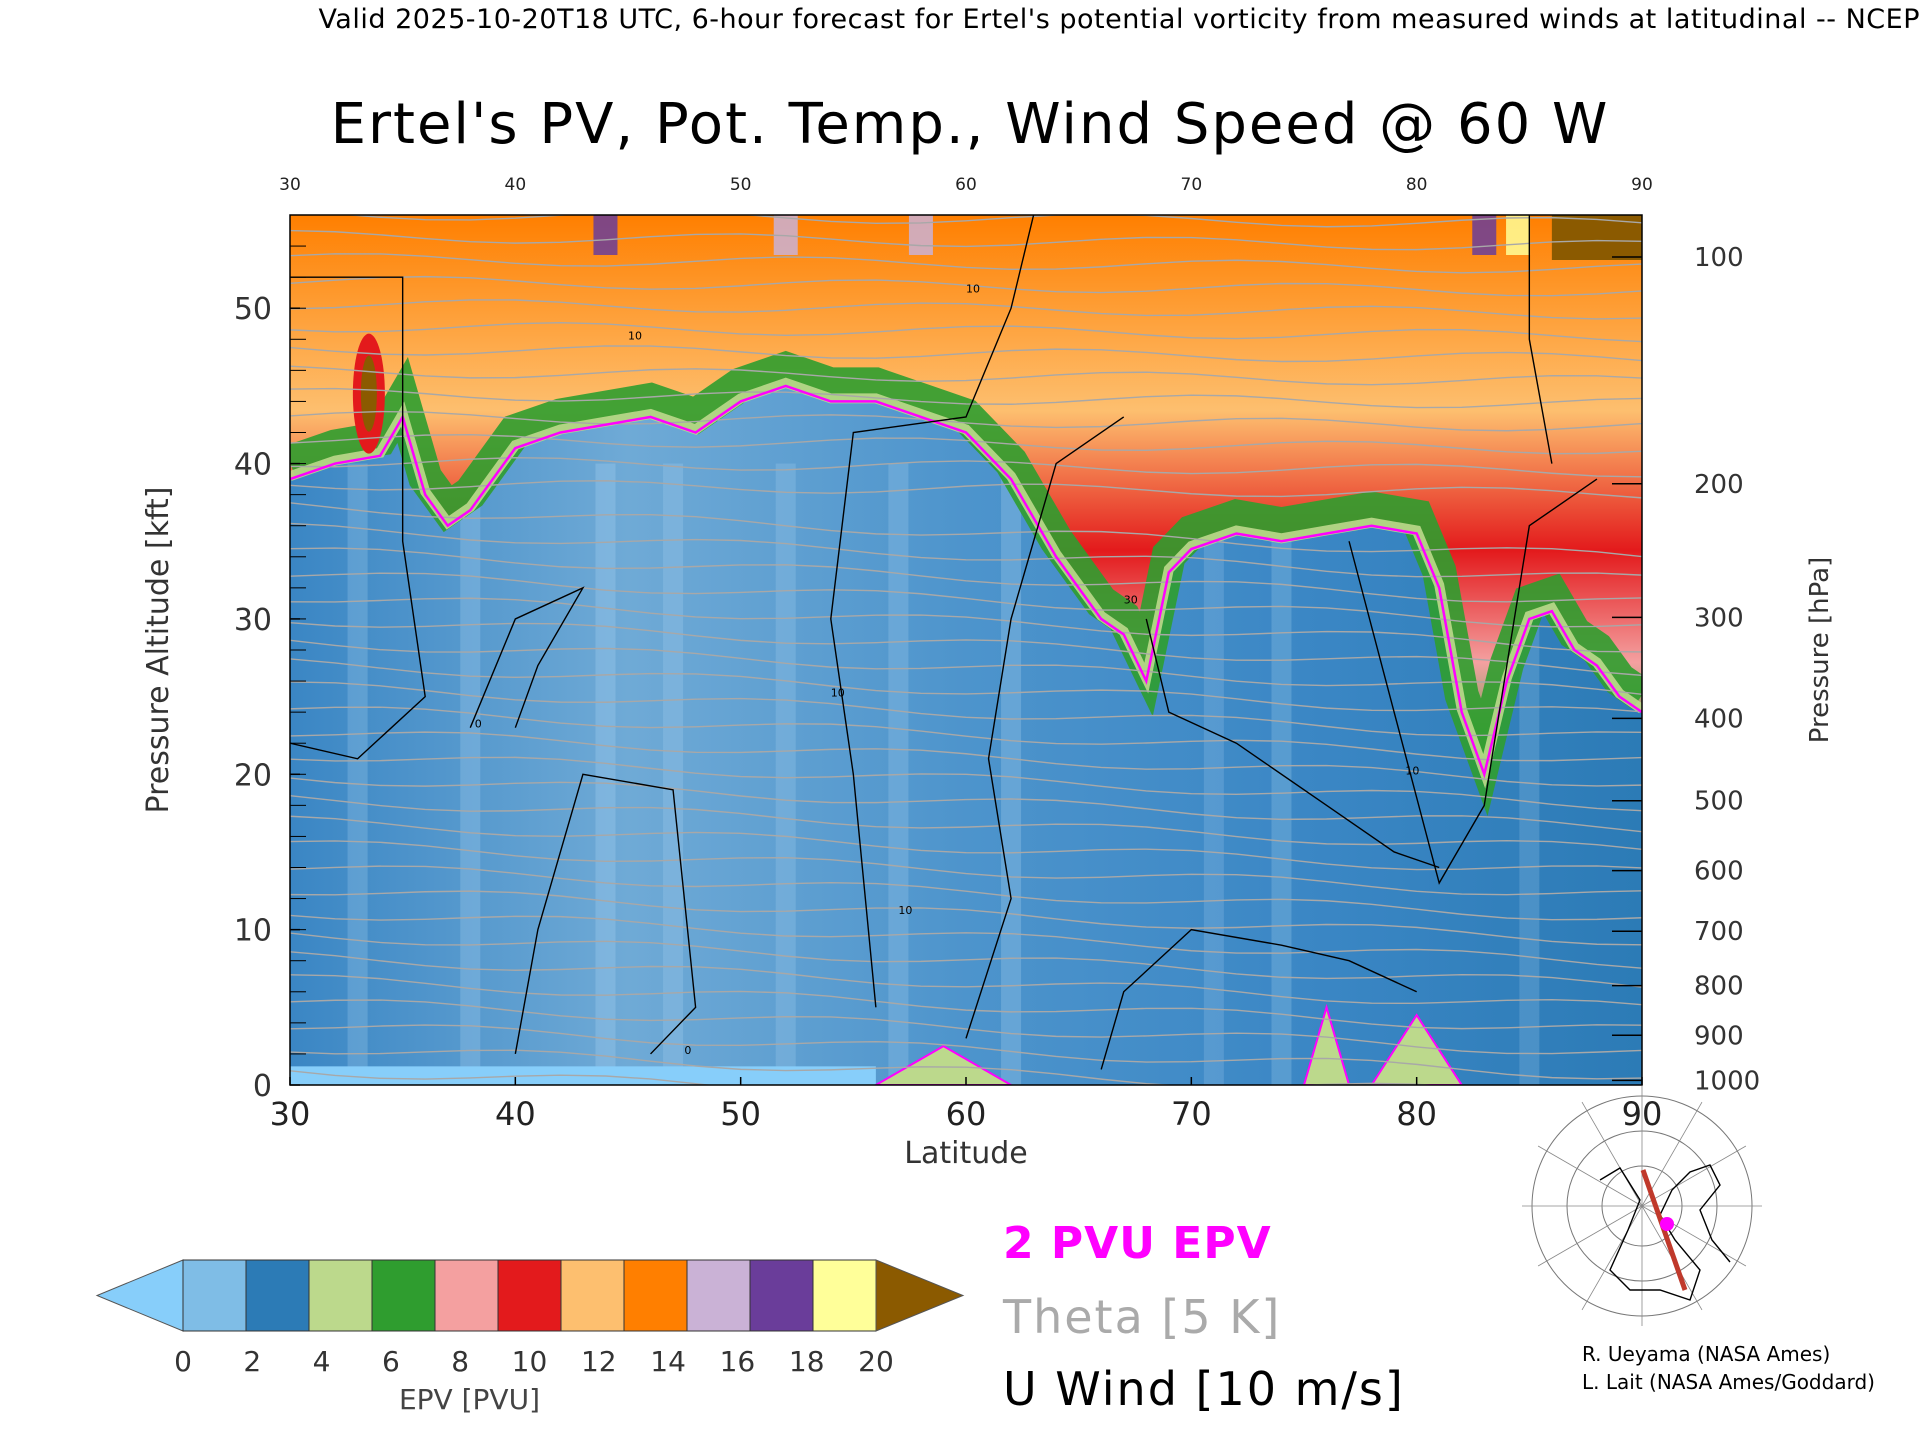 The width and height of the screenshot is (1920, 1440). What do you see at coordinates (262, 1086) in the screenshot?
I see `y-tick-label: 0` at bounding box center [262, 1086].